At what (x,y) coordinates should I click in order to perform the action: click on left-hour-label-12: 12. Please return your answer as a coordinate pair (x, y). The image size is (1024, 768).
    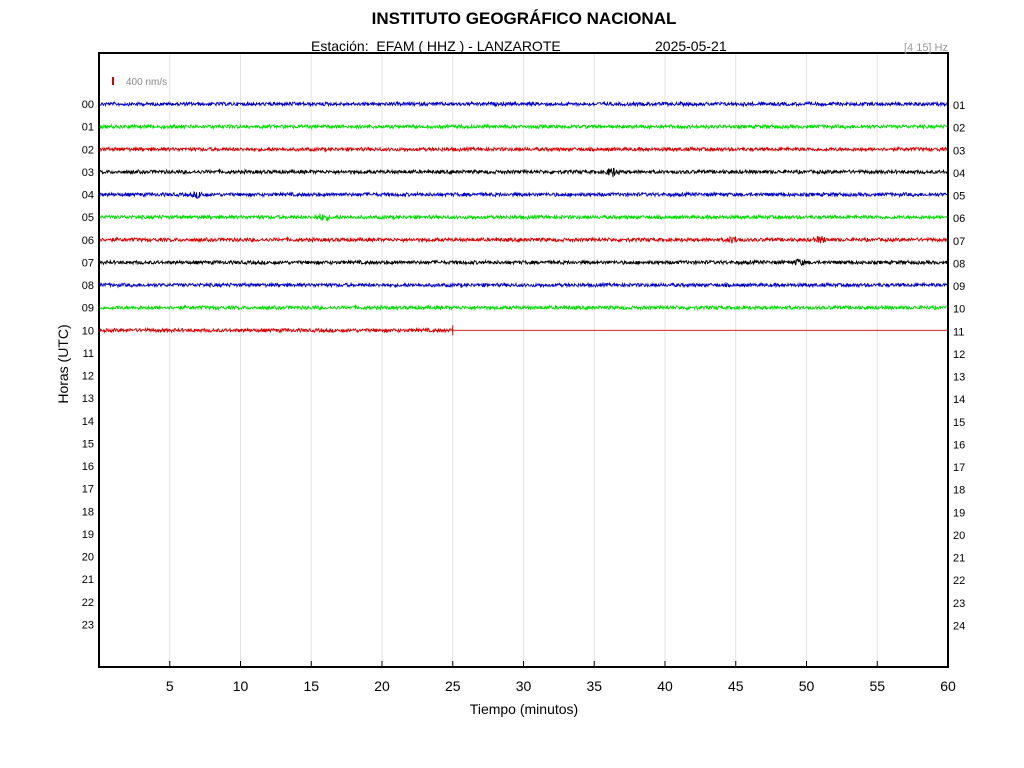
    Looking at the image, I should click on (88, 377).